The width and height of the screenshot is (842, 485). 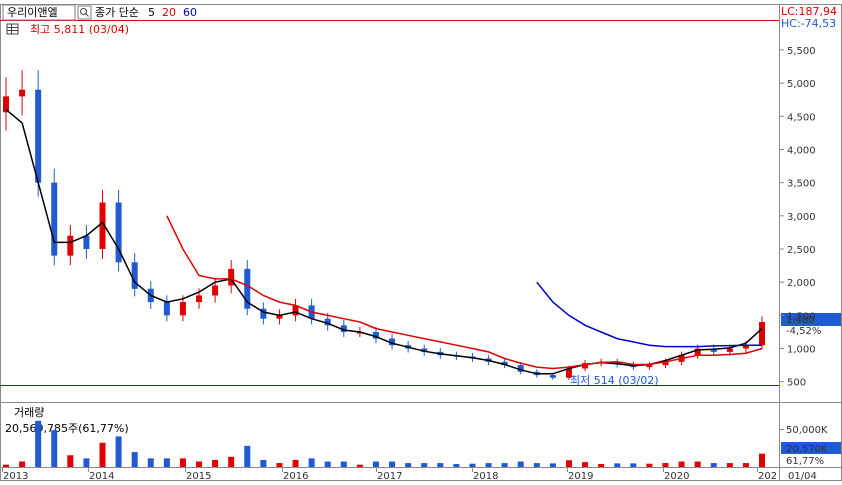 I want to click on ma-period-20: 20, so click(x=169, y=12).